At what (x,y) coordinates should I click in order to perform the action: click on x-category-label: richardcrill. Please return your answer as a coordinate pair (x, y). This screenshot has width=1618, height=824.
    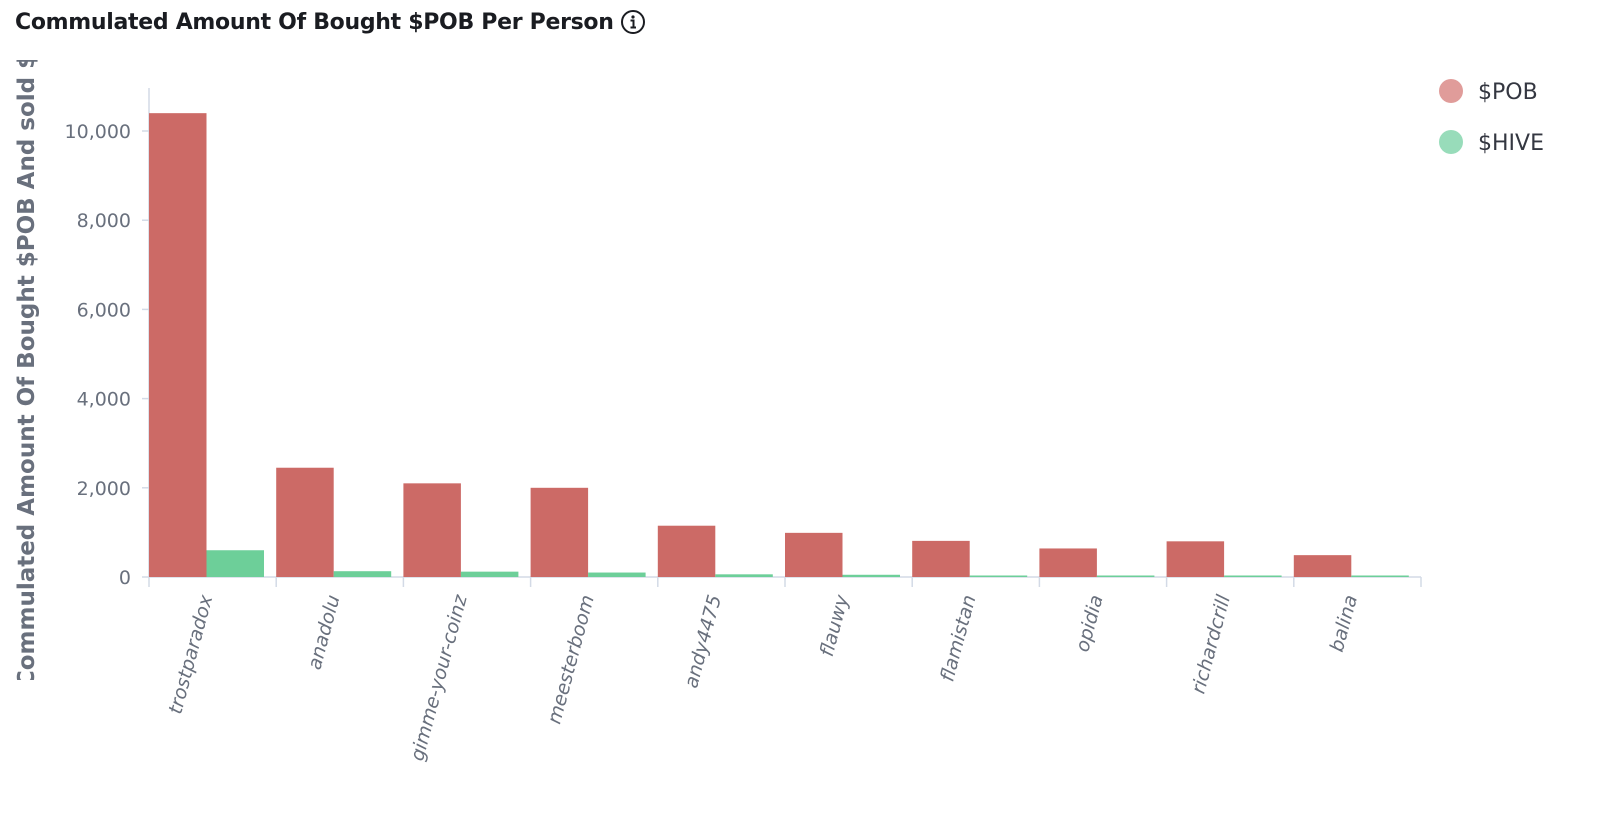
    Looking at the image, I should click on (1211, 644).